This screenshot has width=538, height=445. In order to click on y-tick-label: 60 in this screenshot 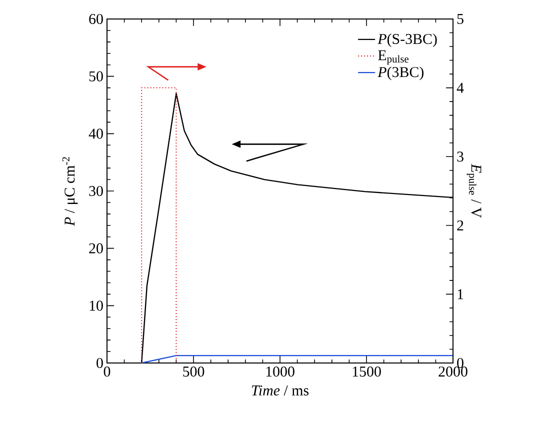, I will do `click(96, 19)`.